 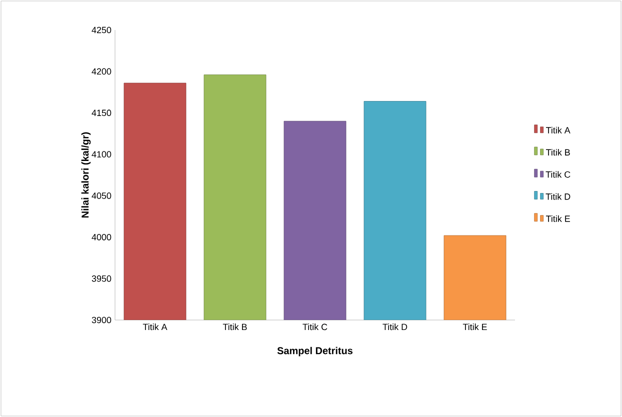 I want to click on y-tick-label: 3900, so click(x=102, y=320).